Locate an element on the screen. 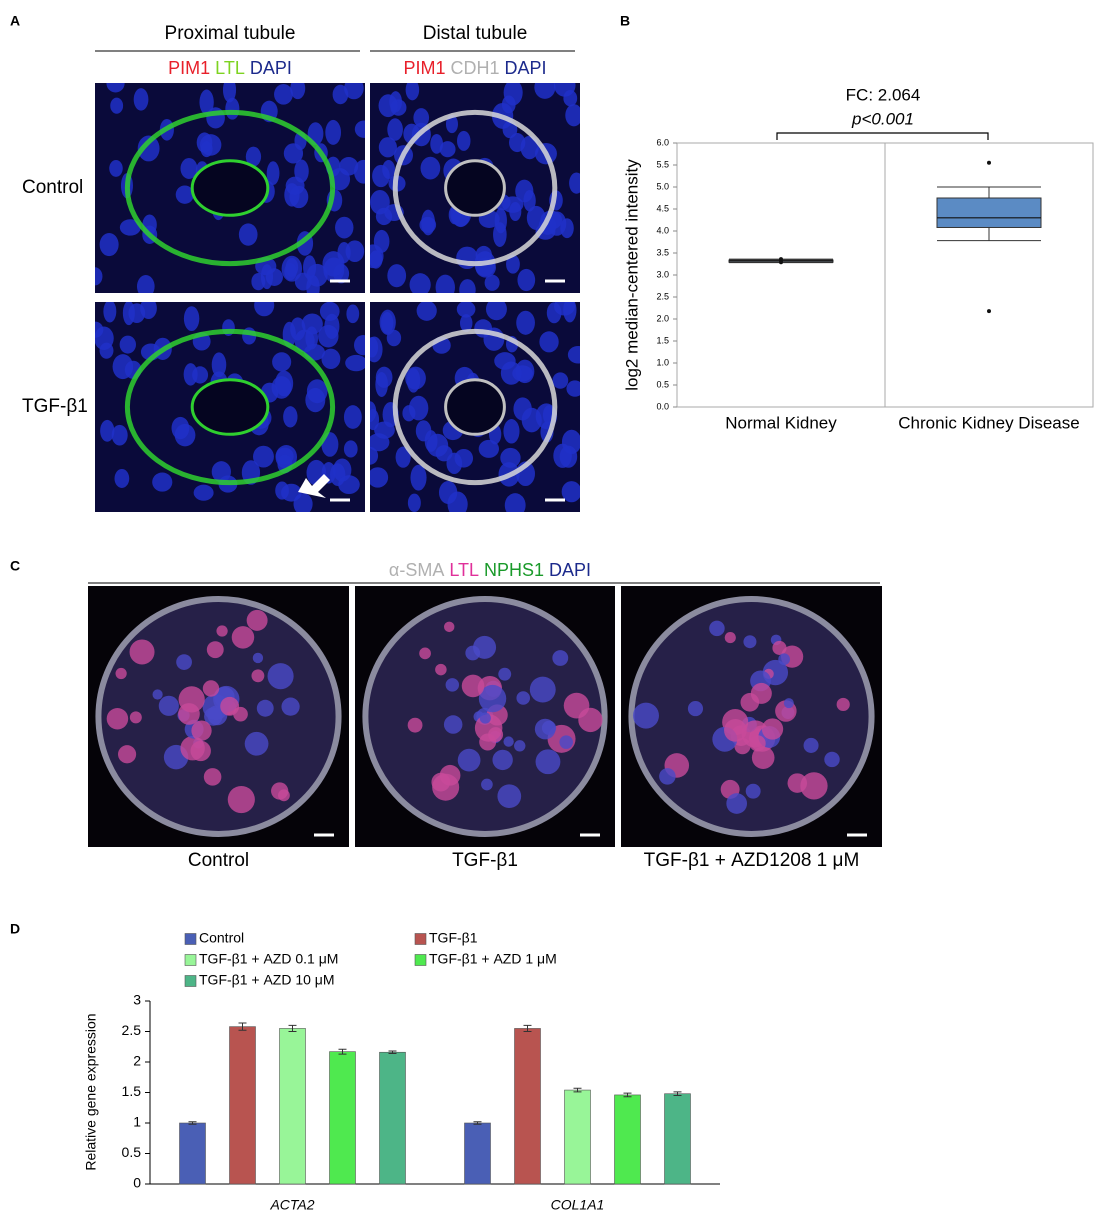  y-tick-label: 1.5 is located at coordinates (662, 340).